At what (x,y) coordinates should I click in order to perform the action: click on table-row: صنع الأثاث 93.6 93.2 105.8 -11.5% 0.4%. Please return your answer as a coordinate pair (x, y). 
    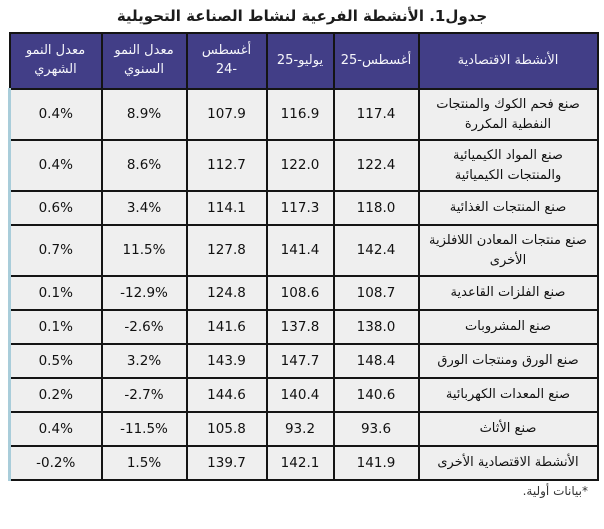
    Looking at the image, I should click on (303, 429).